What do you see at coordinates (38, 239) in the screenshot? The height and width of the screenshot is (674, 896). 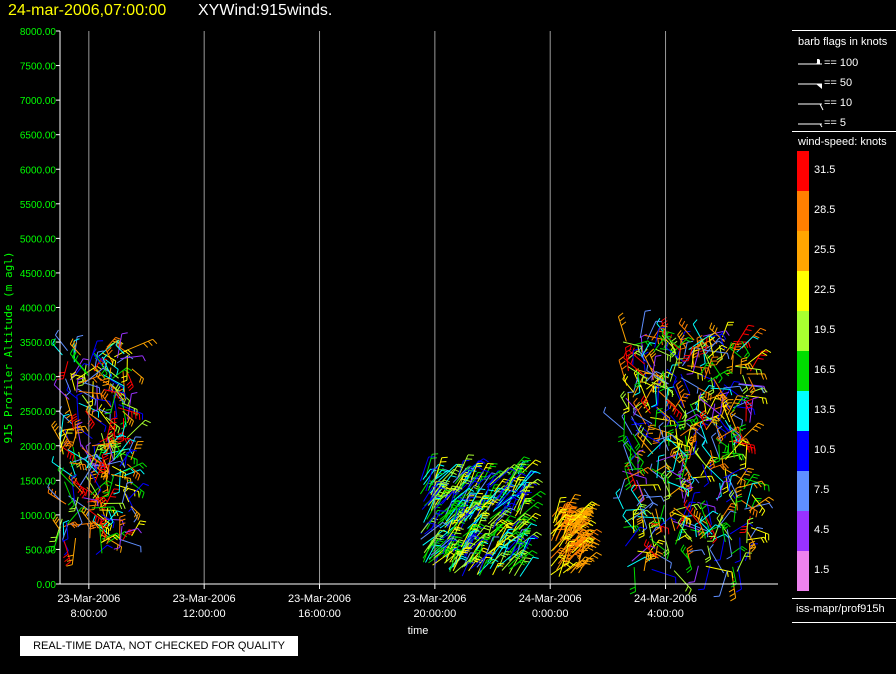 I see `y-tick-label: 5000.00` at bounding box center [38, 239].